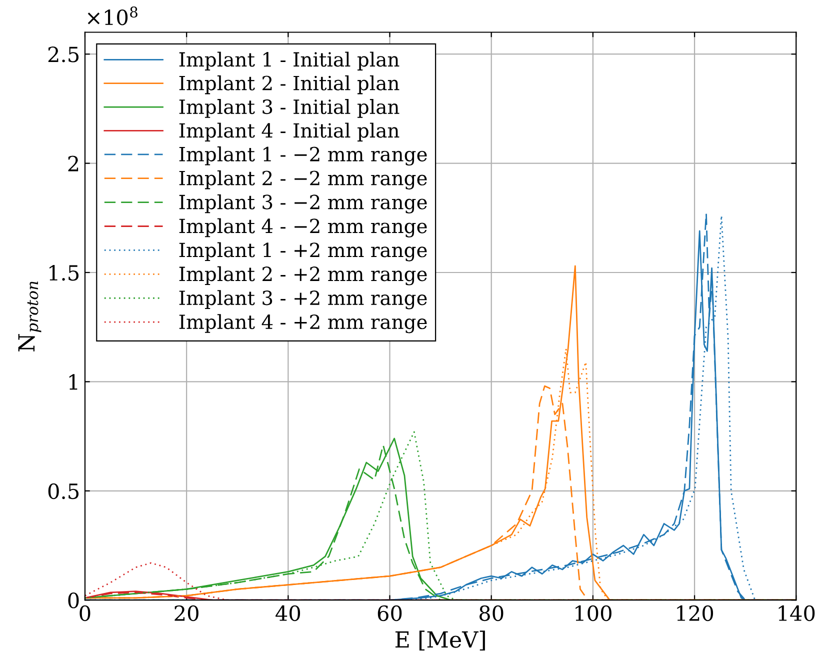 This screenshot has width=825, height=672. What do you see at coordinates (63, 491) in the screenshot?
I see `y-tick-label: 0.5` at bounding box center [63, 491].